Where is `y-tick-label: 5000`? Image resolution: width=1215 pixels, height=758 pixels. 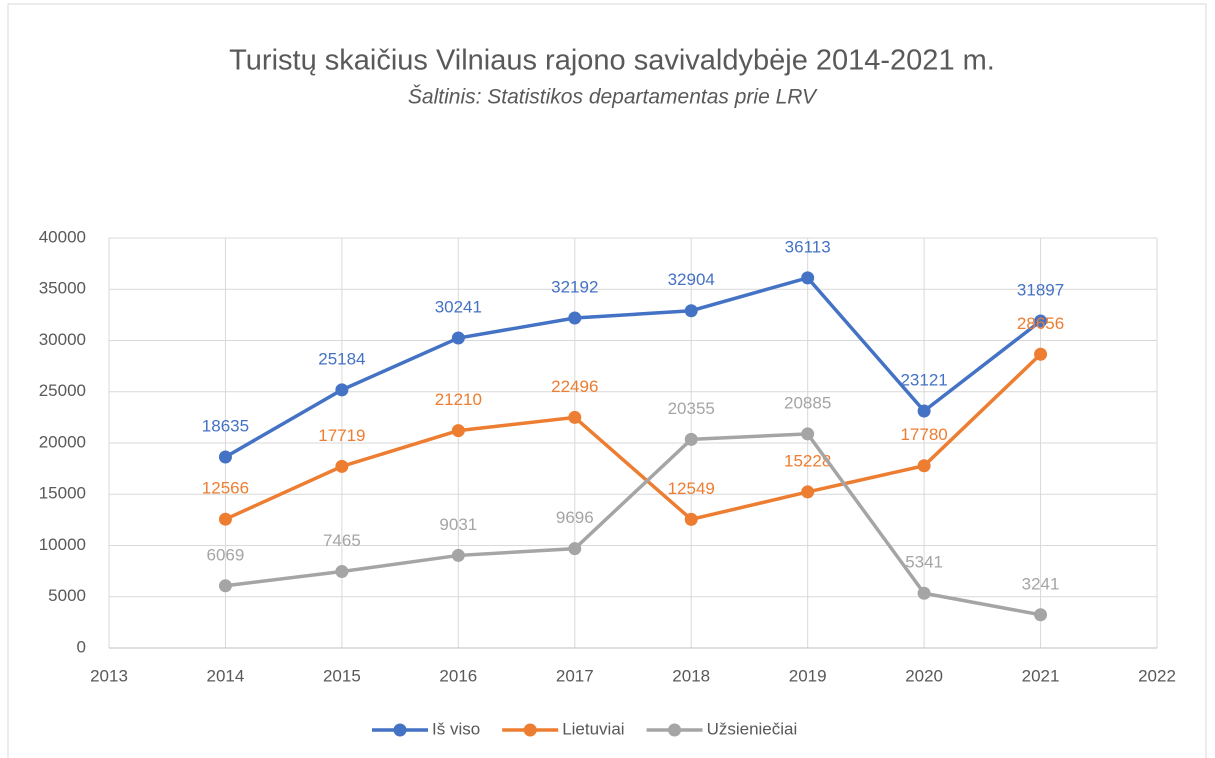
y-tick-label: 5000 is located at coordinates (67, 595).